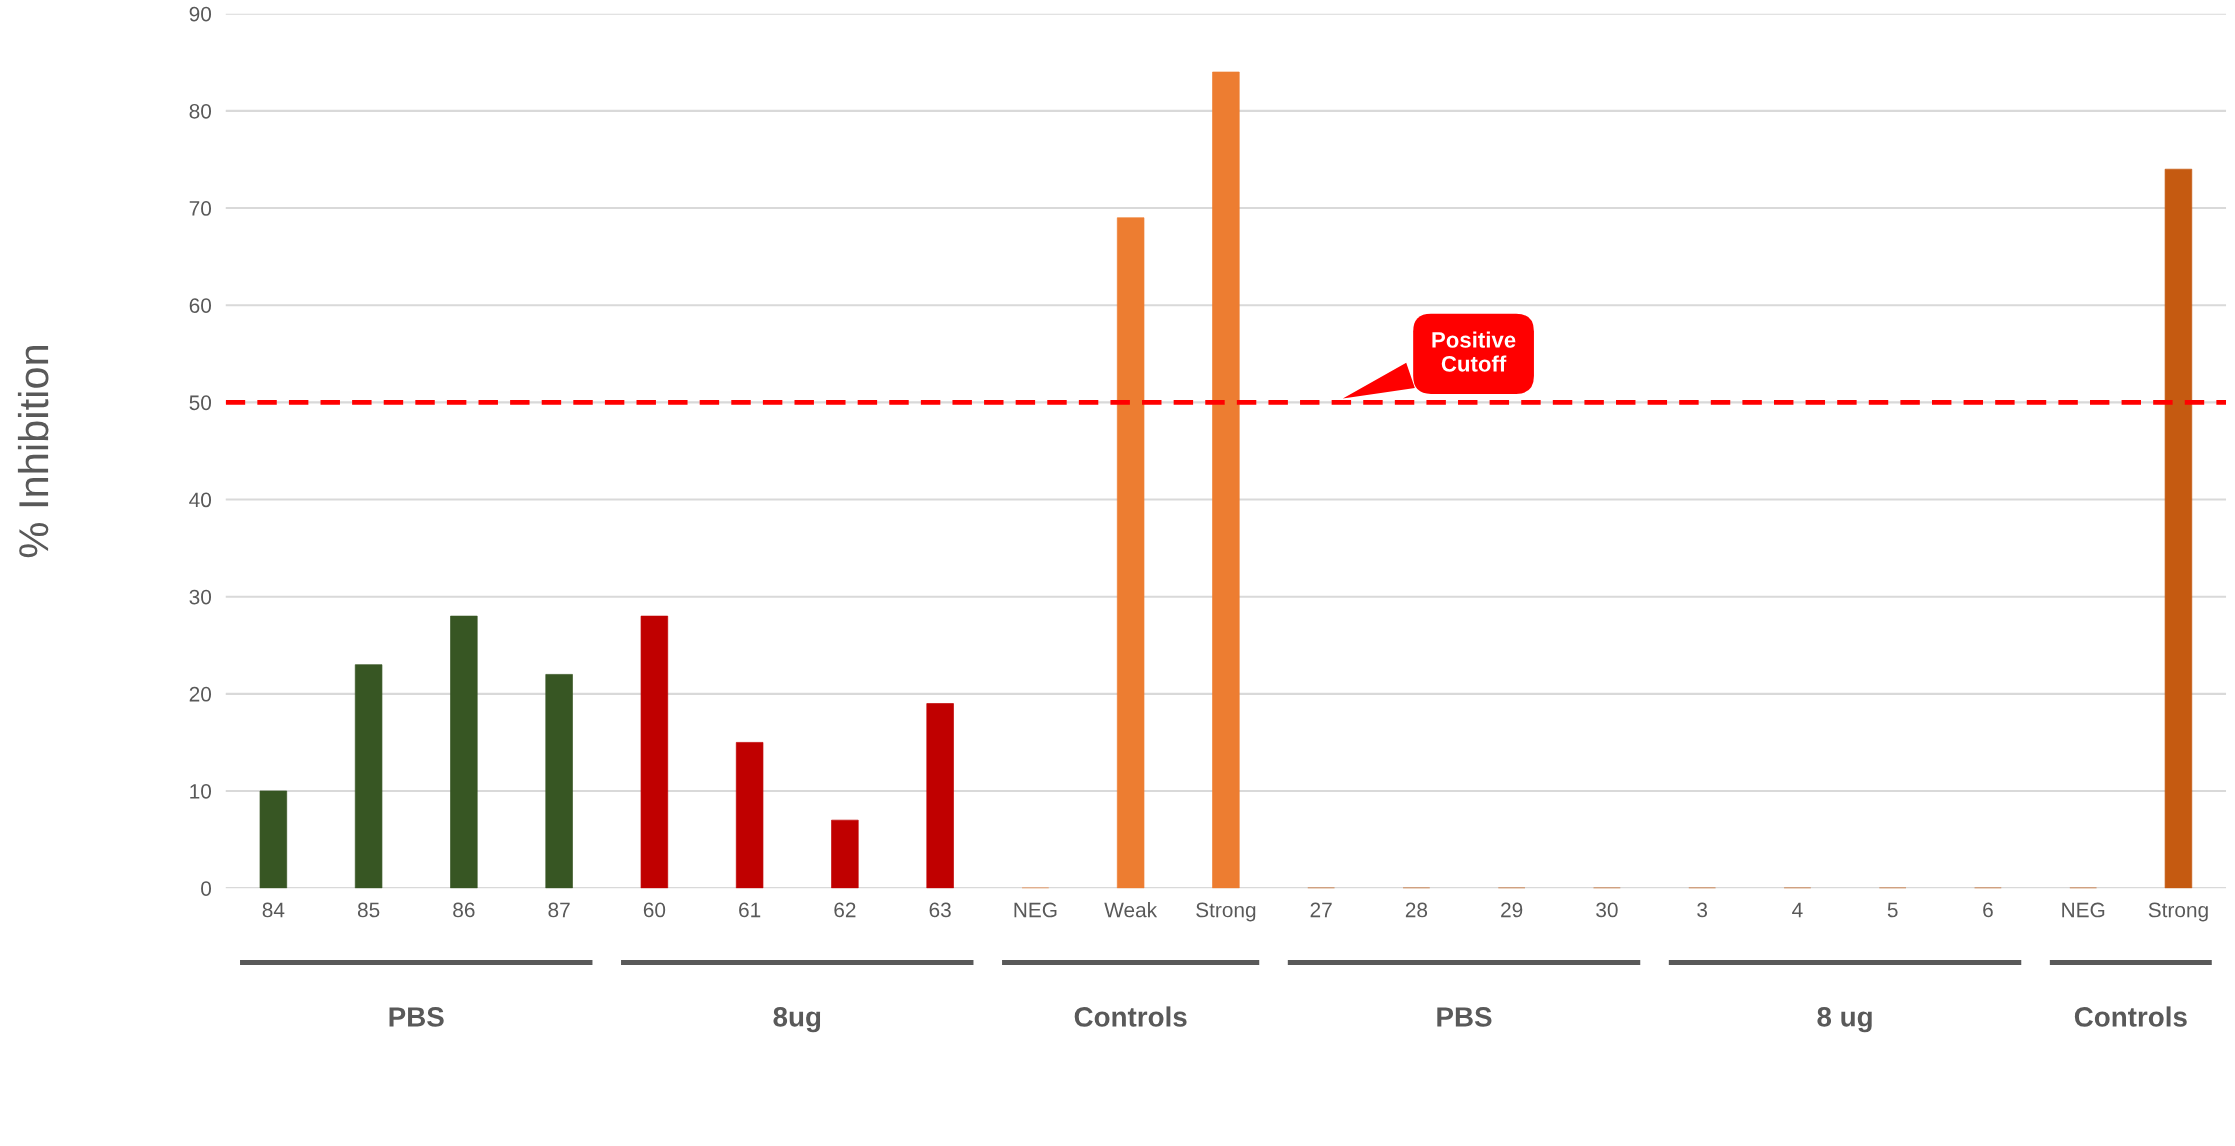 The image size is (2235, 1146). I want to click on y-tick-label: 30, so click(200, 597).